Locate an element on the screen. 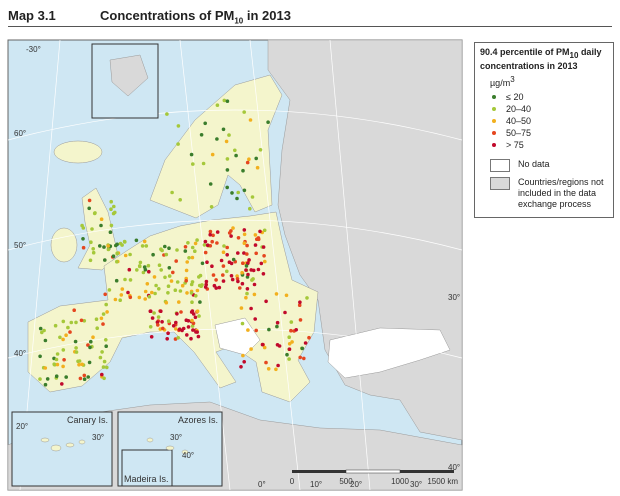 The height and width of the screenshot is (496, 620). inset-canary is located at coordinates (62, 449).